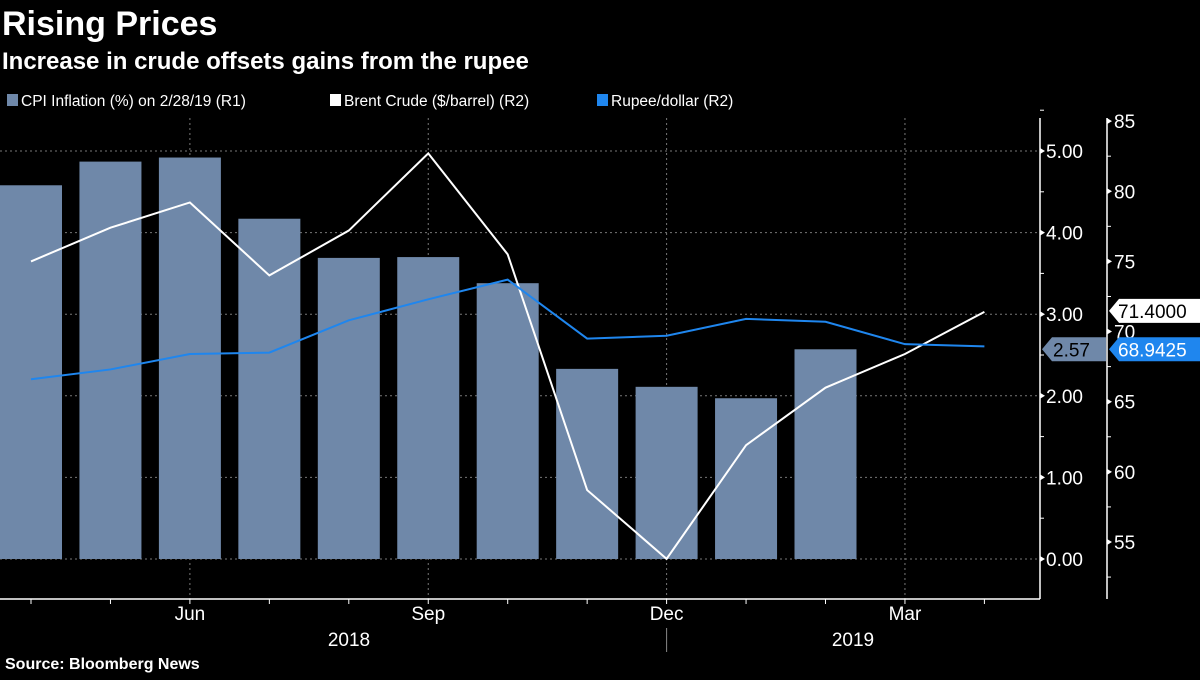 The image size is (1200, 680). Describe the element at coordinates (1152, 312) in the screenshot. I see `brent-last-value: 71.4000` at that location.